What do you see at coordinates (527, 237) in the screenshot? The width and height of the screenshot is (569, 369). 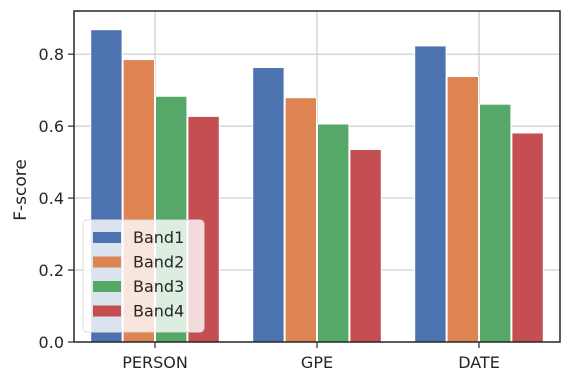 I see `bar-band4-date` at bounding box center [527, 237].